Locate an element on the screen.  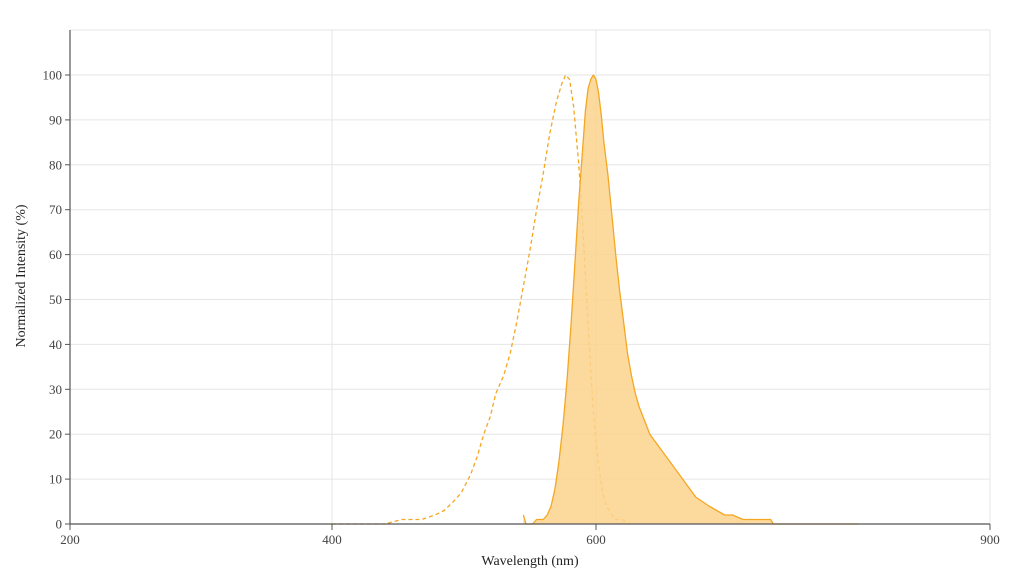
x-axis-title: Wavelength (nm) is located at coordinates (530, 561).